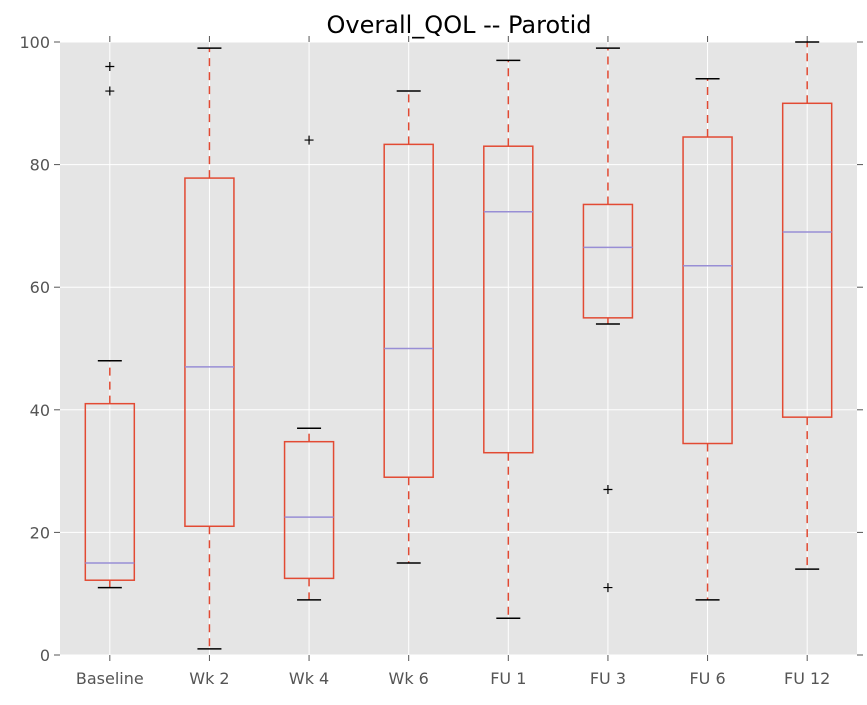  Describe the element at coordinates (34, 42) in the screenshot. I see `y-tick-label: 100` at that location.